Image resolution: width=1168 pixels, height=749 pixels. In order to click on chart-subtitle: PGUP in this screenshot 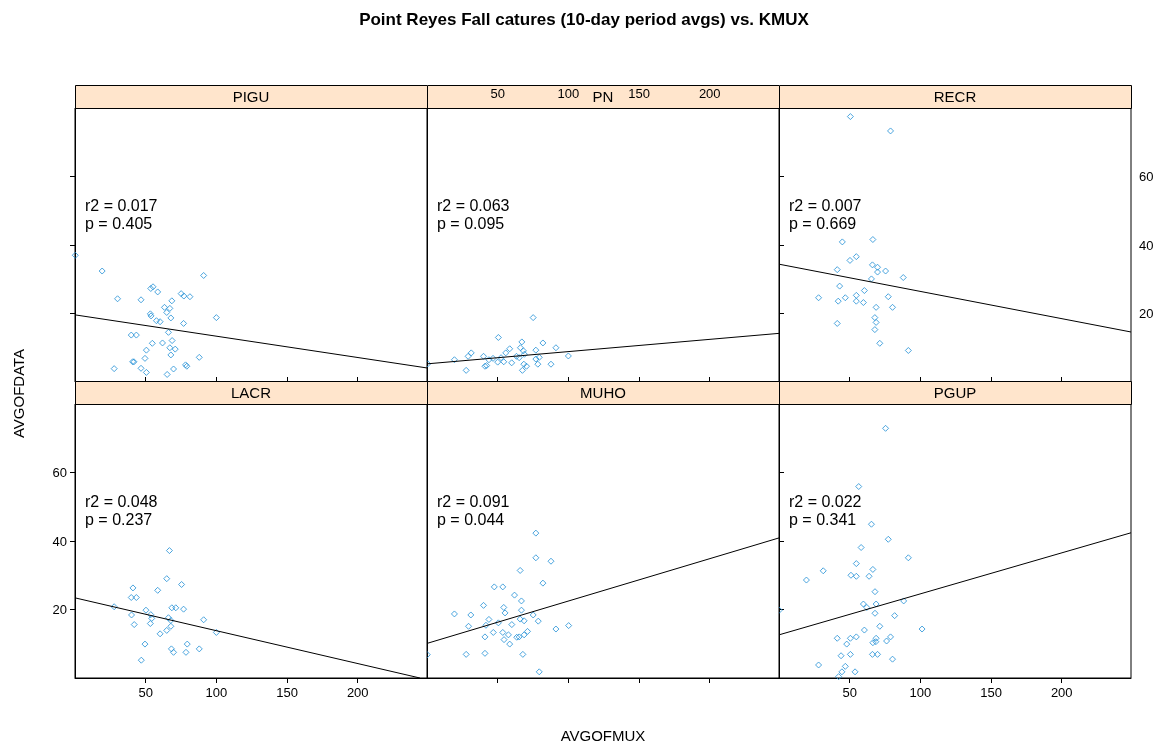, I will do `click(955, 392)`.